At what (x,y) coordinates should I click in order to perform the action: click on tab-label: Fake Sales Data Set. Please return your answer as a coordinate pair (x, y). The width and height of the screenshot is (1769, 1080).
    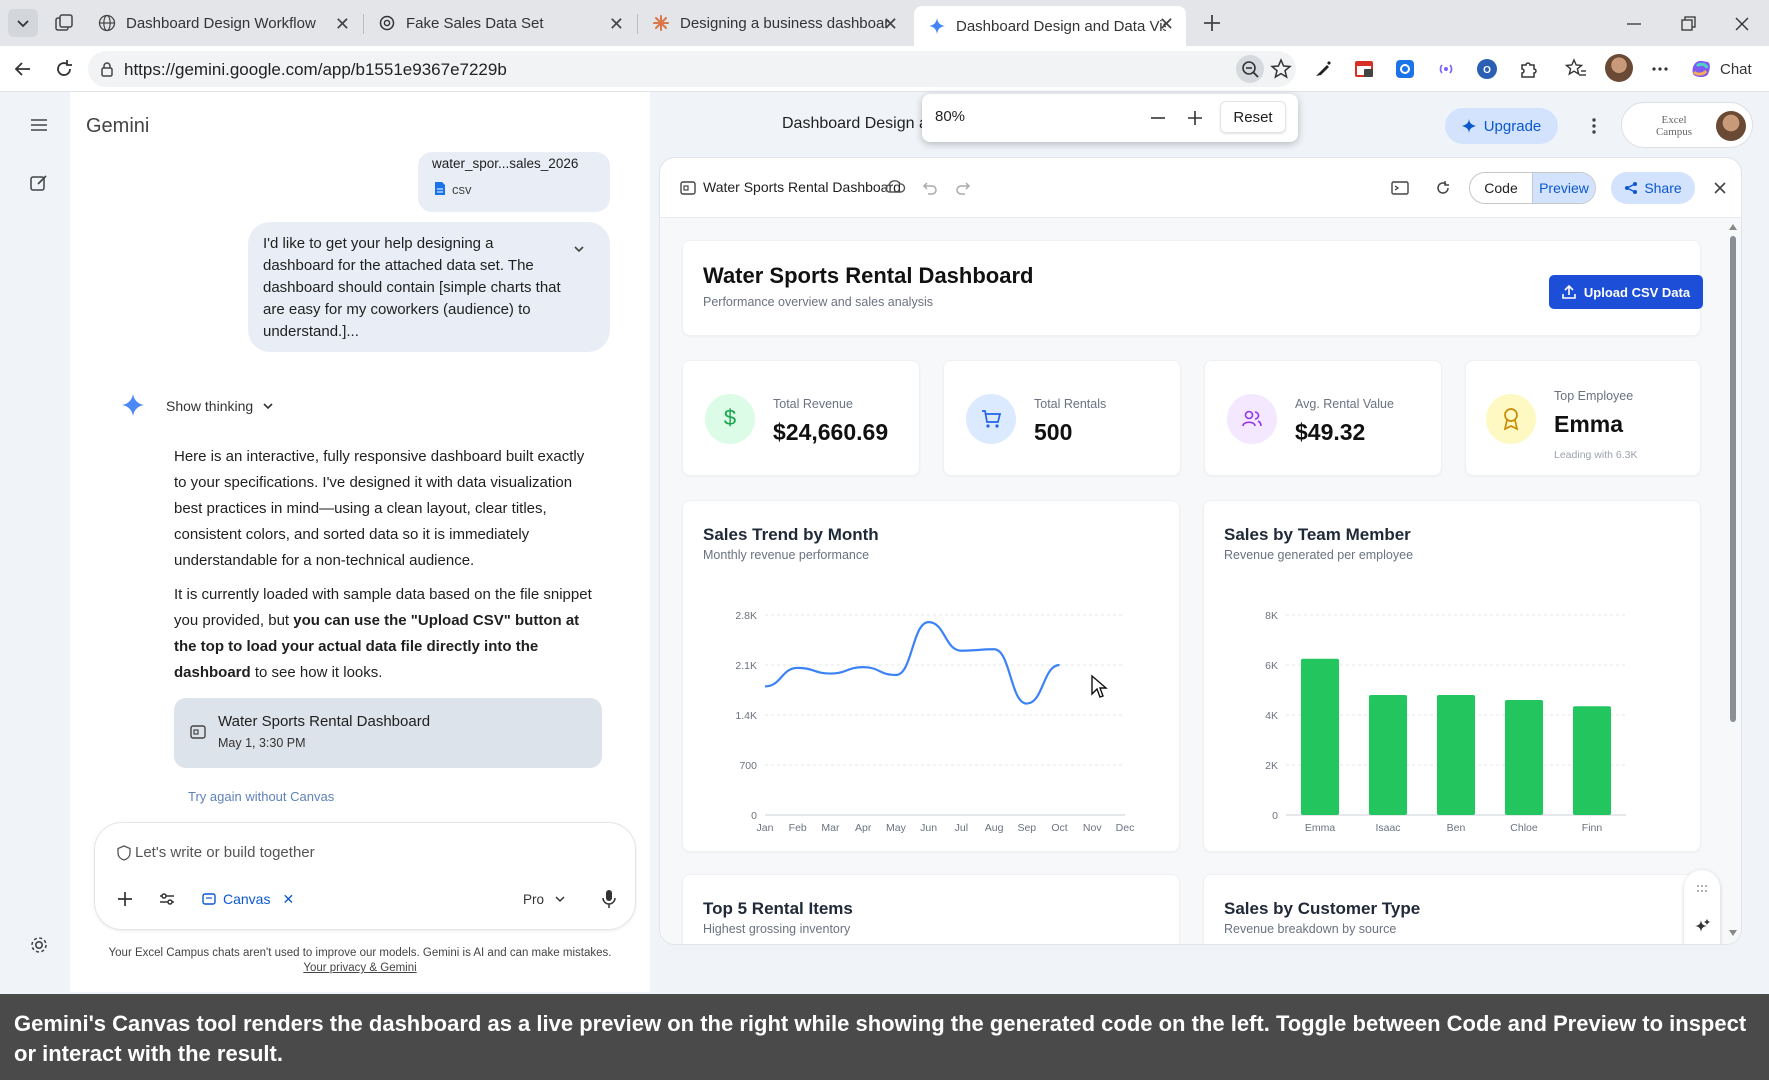
    Looking at the image, I should click on (475, 23).